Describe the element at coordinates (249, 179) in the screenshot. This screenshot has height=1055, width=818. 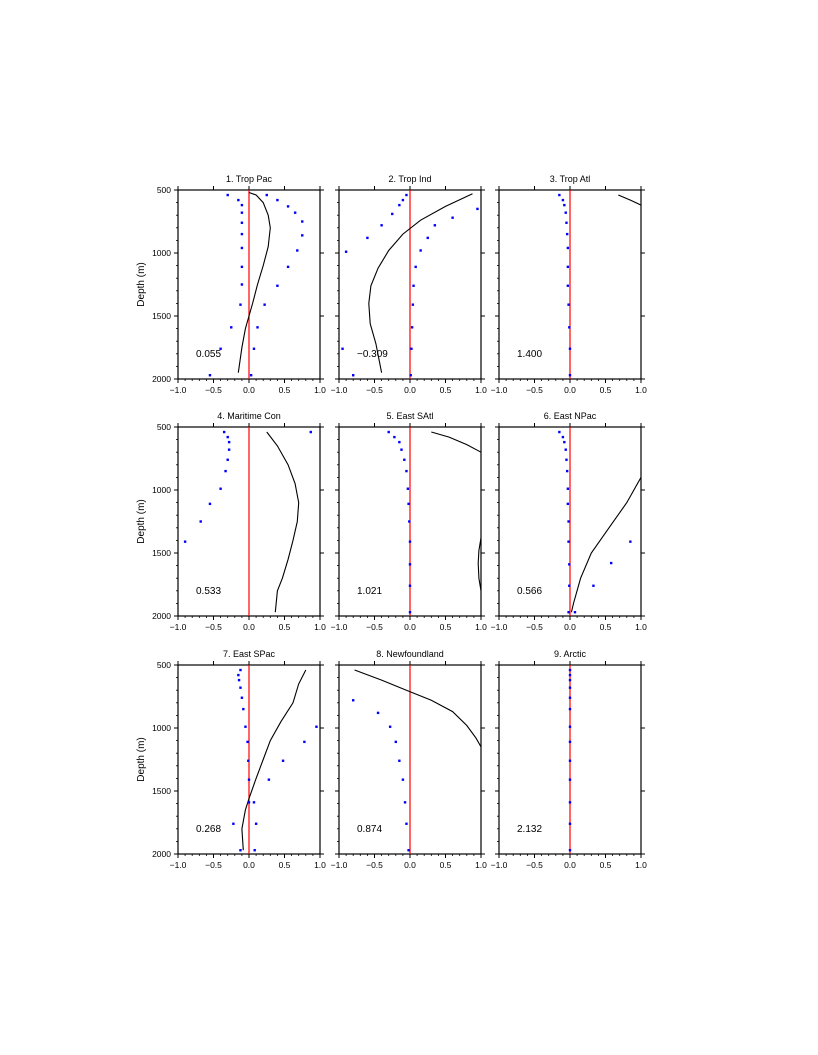
I see `panel-title: 1. Trop Pac` at that location.